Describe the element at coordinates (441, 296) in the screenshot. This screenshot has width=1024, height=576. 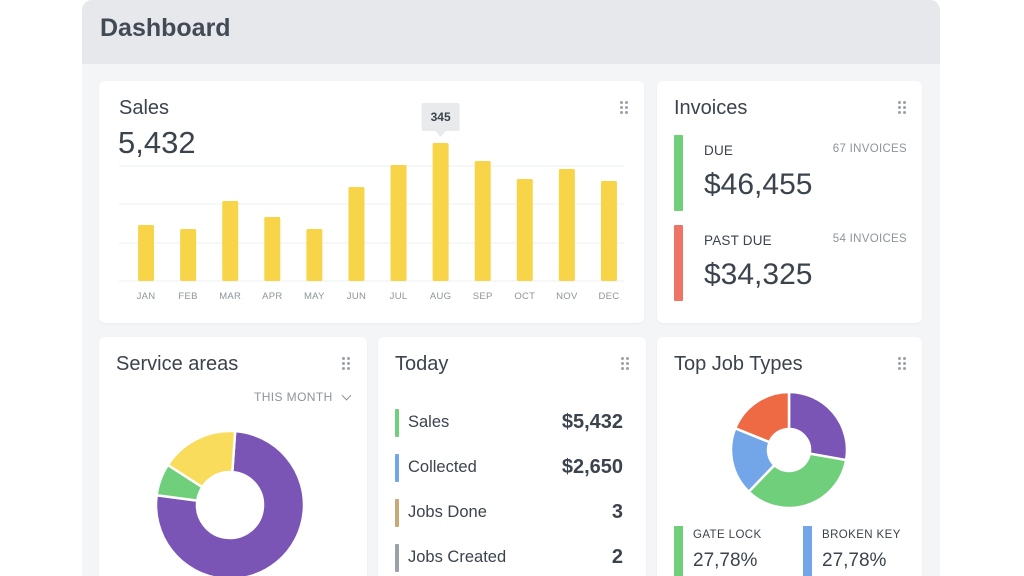
I see `x-tick-label: AUG` at that location.